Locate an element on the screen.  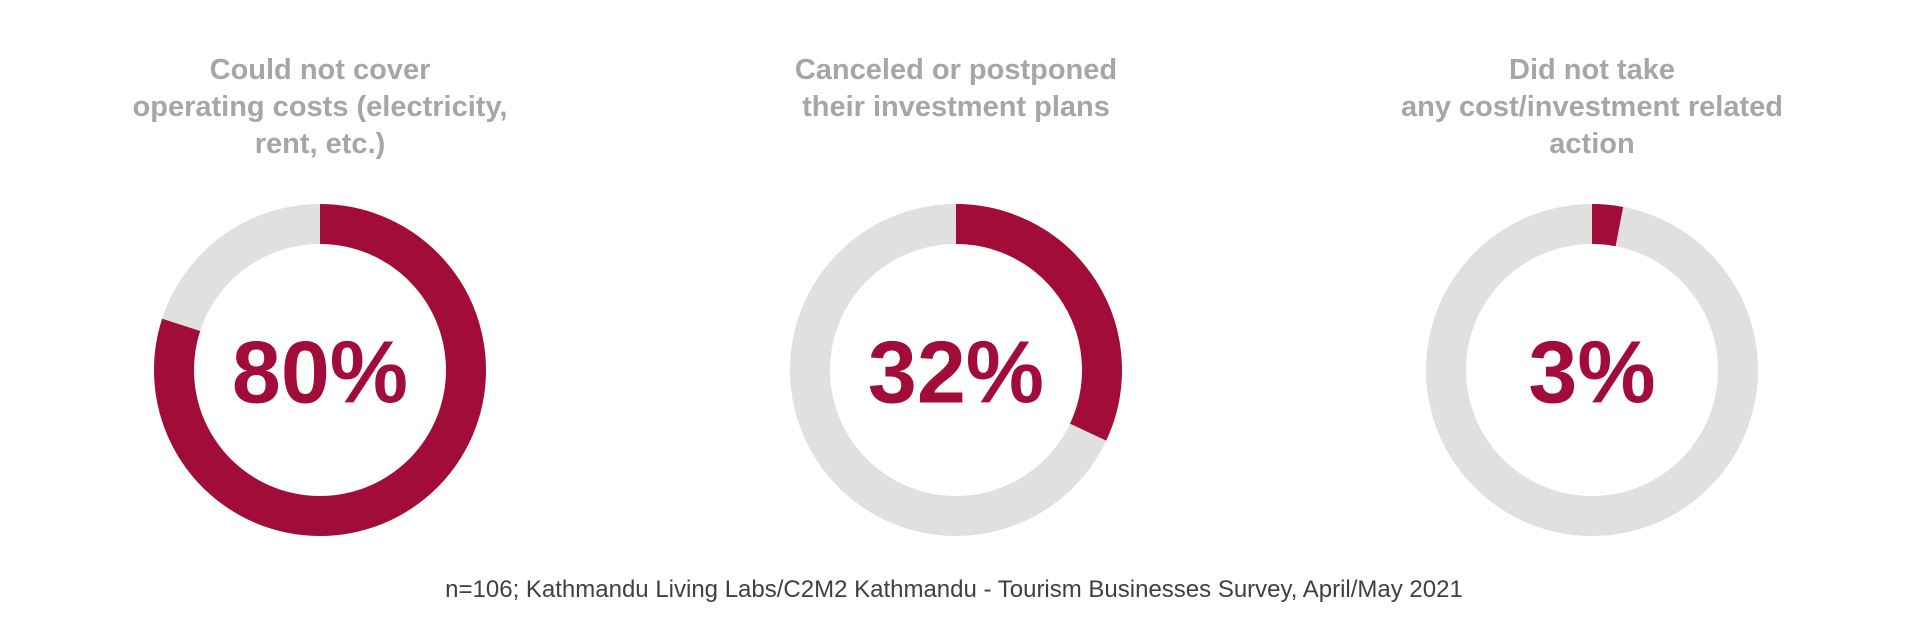
donut-chart: 3% is located at coordinates (1592, 370).